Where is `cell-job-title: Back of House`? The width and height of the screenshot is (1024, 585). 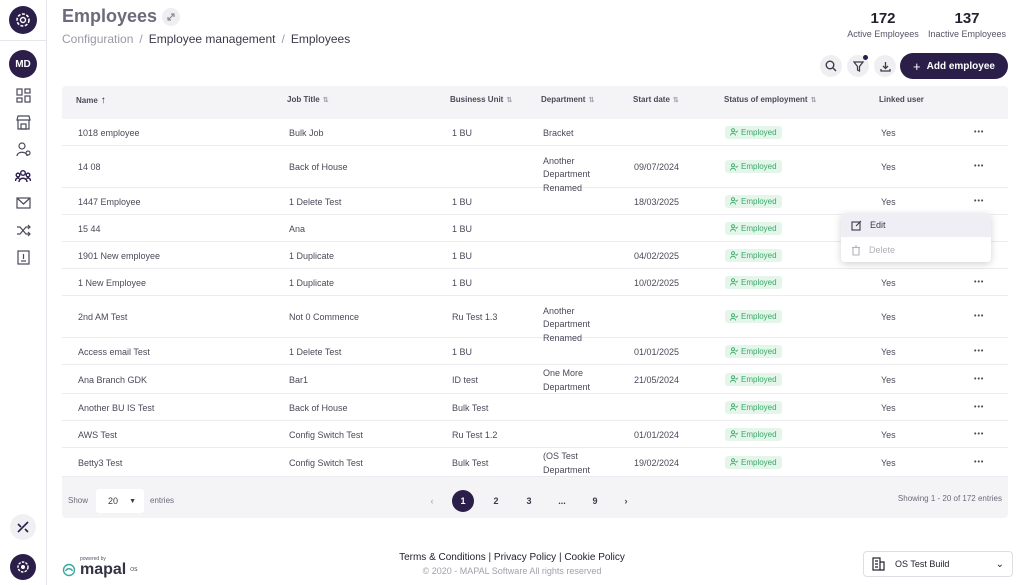 cell-job-title: Back of House is located at coordinates (318, 407).